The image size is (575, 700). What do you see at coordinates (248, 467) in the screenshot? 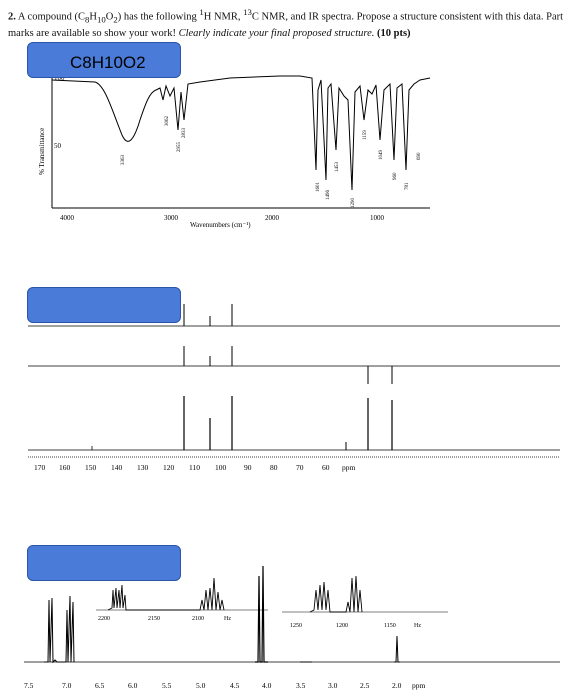
I see `c13-xtick: 90` at bounding box center [248, 467].